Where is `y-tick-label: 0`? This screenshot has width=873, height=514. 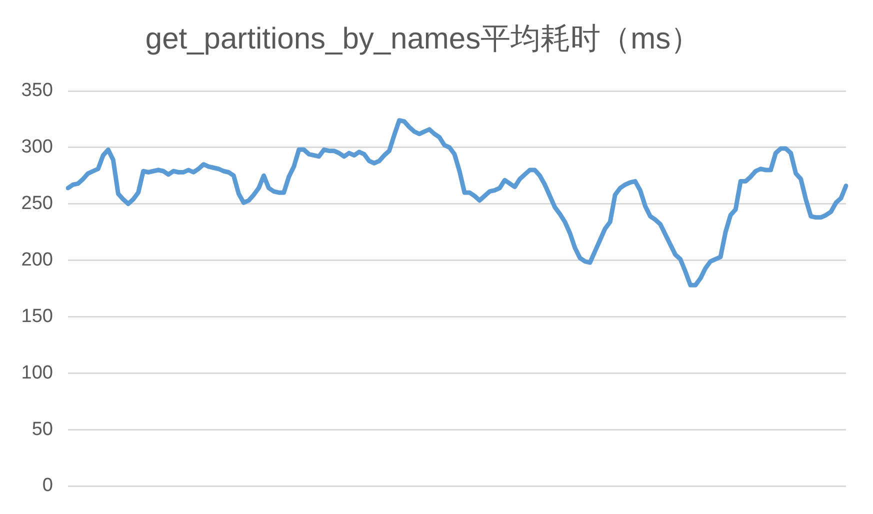 y-tick-label: 0 is located at coordinates (47, 485).